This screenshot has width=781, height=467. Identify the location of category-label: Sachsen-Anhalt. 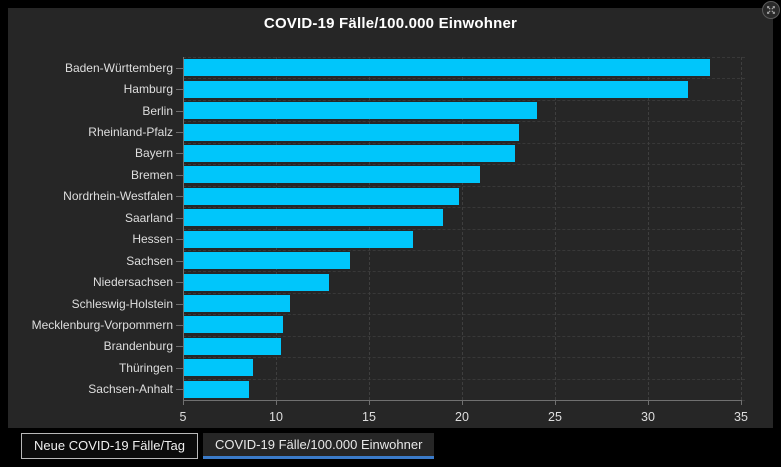
(130, 389).